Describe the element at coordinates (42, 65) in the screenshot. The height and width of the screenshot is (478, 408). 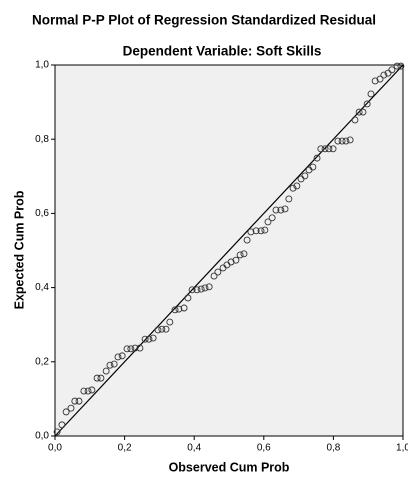
I see `y-tick-label: 1,0` at that location.